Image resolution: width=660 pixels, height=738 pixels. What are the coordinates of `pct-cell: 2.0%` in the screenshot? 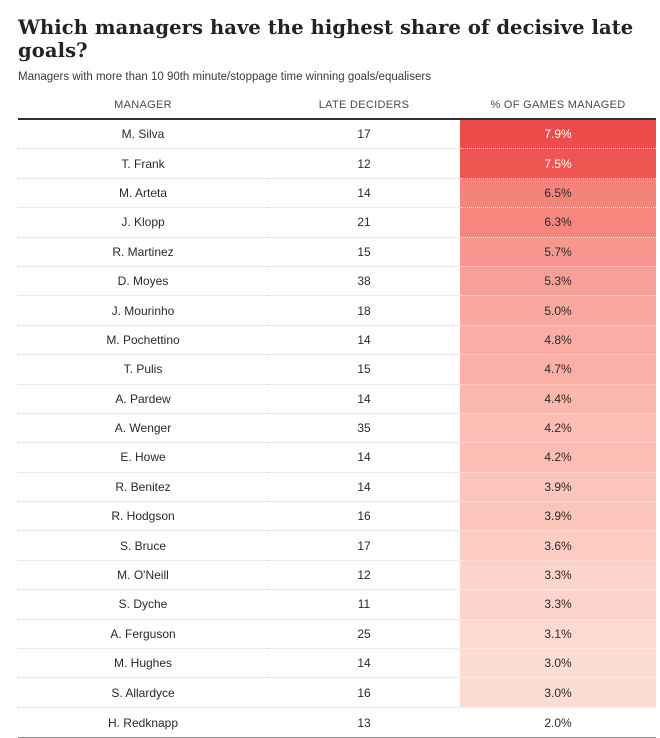 It's located at (558, 722).